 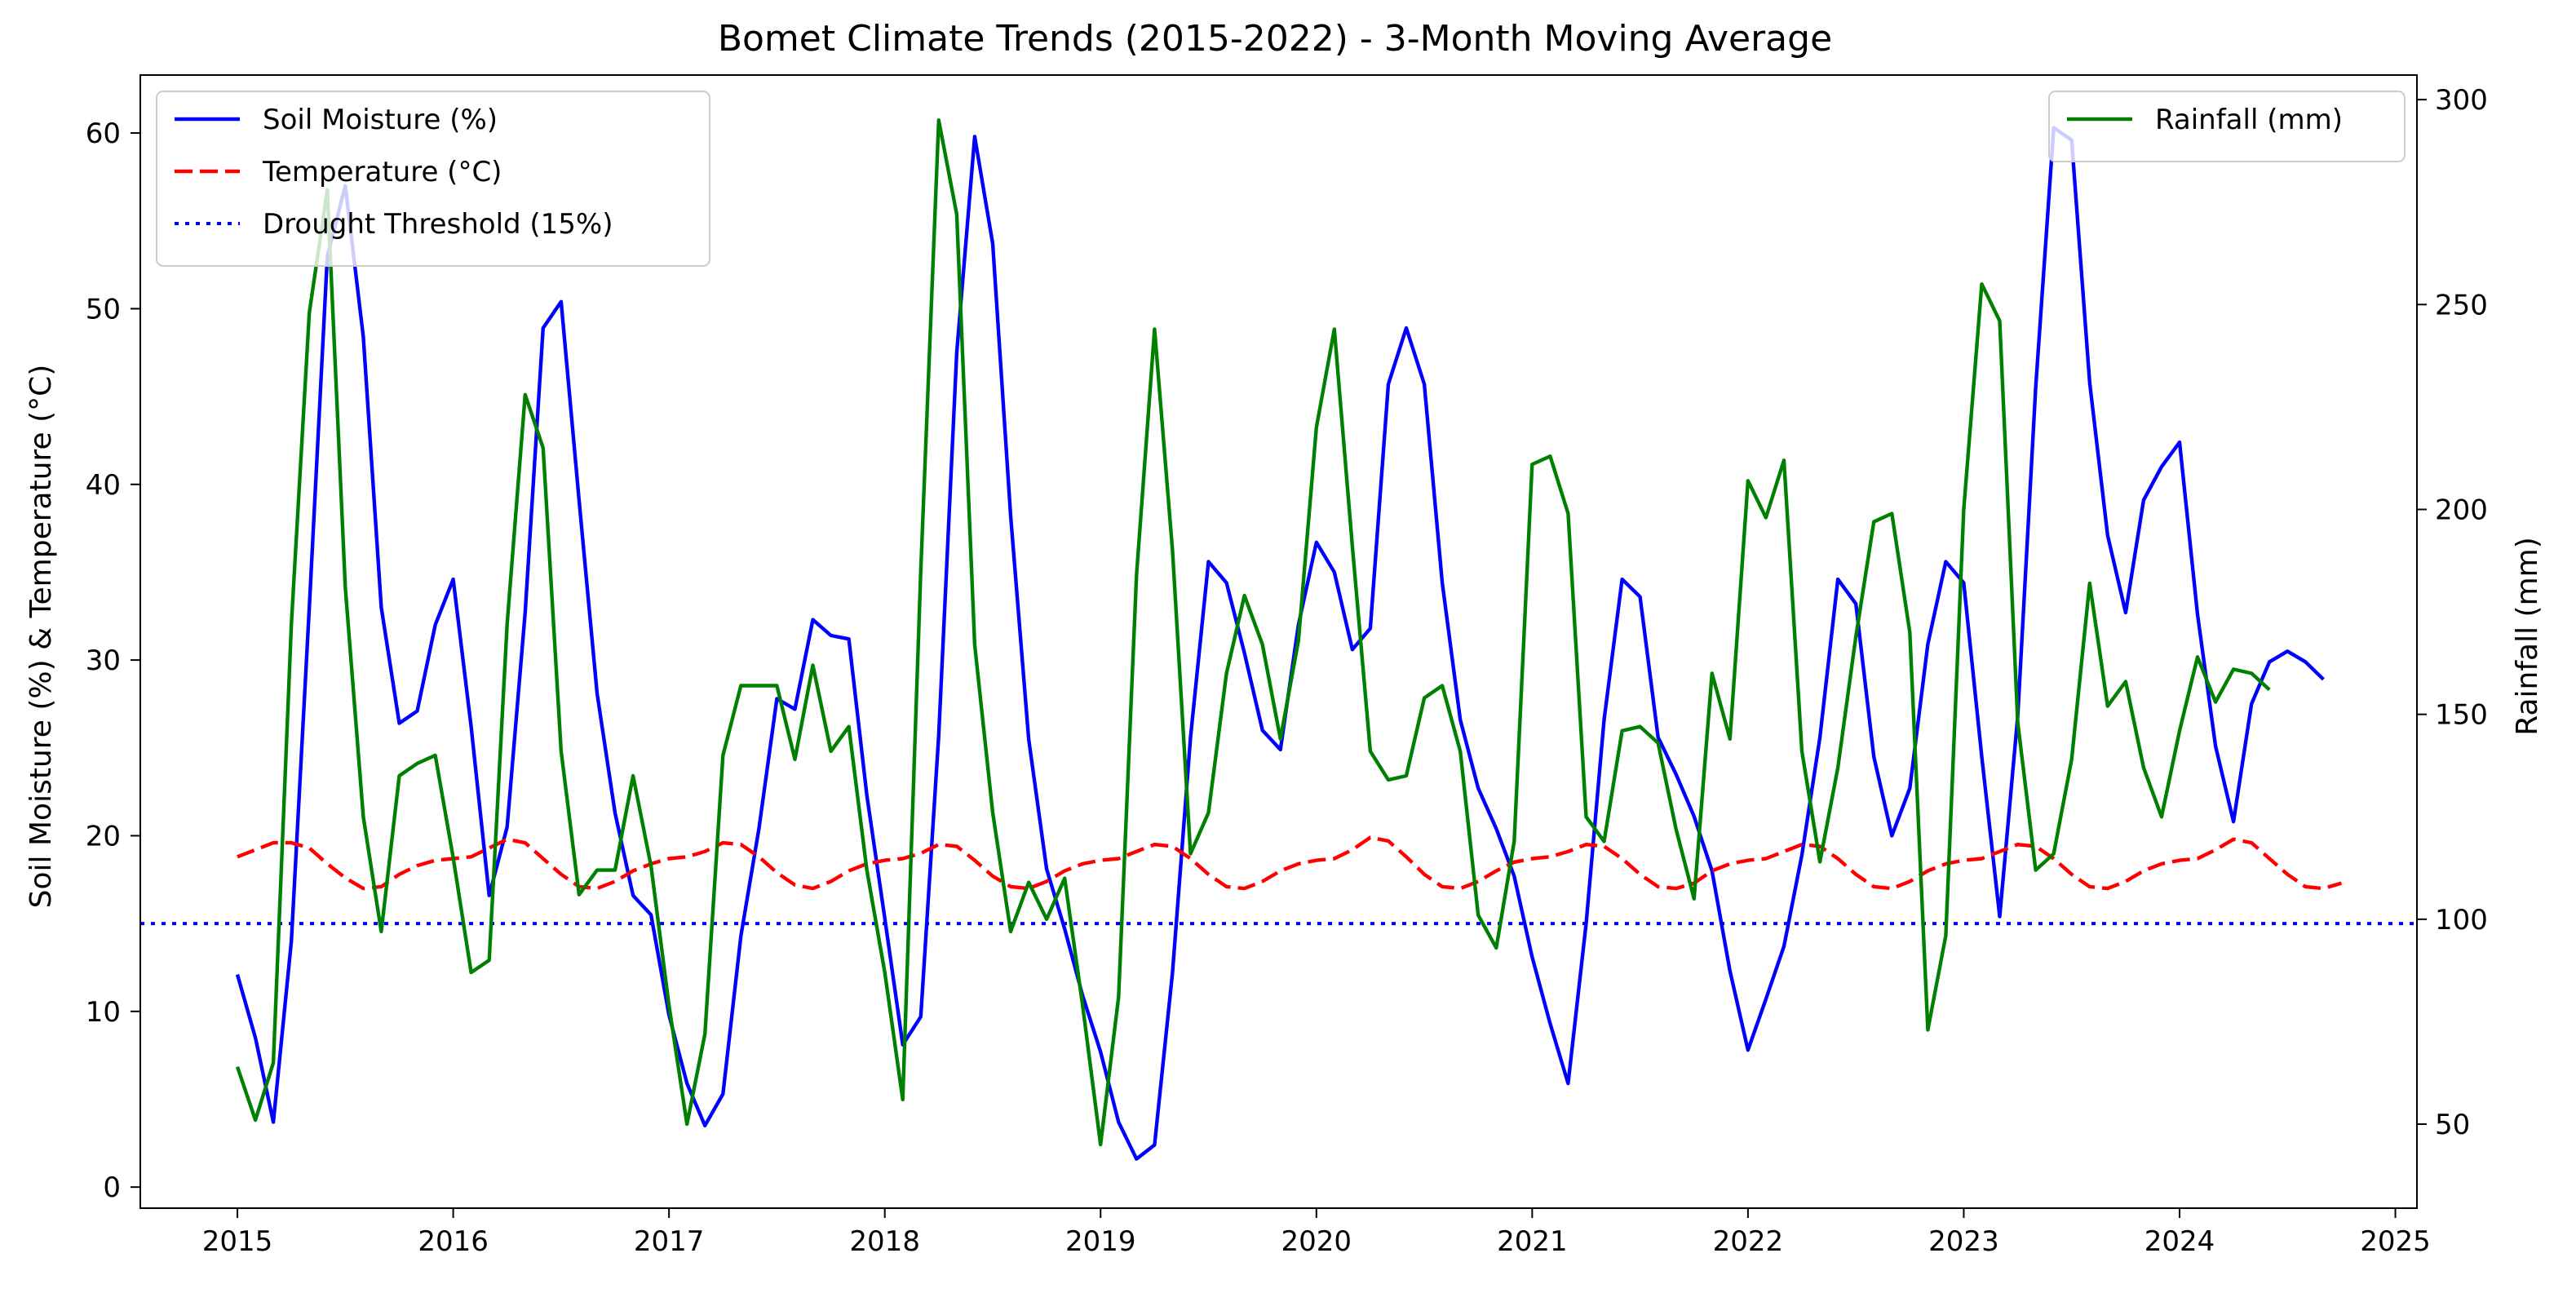 What do you see at coordinates (2395, 1241) in the screenshot?
I see `x-tick-label: 2025` at bounding box center [2395, 1241].